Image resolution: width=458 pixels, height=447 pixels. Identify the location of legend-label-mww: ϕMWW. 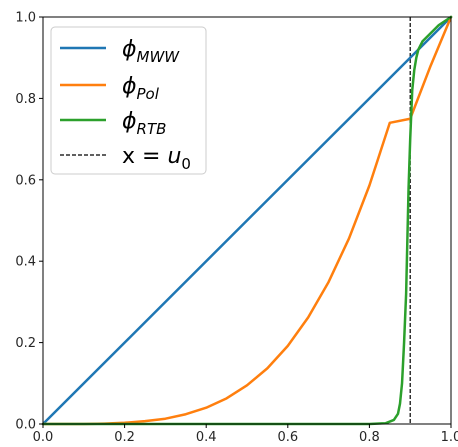
(151, 51).